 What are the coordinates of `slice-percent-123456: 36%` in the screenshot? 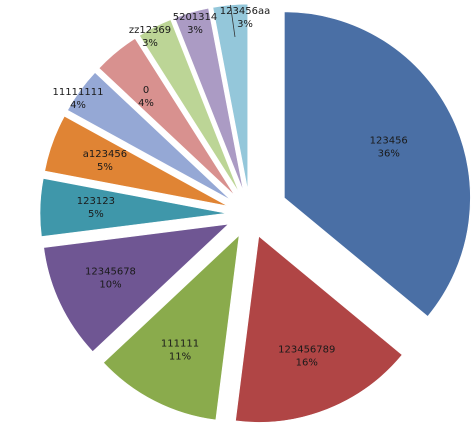 It's located at (389, 154).